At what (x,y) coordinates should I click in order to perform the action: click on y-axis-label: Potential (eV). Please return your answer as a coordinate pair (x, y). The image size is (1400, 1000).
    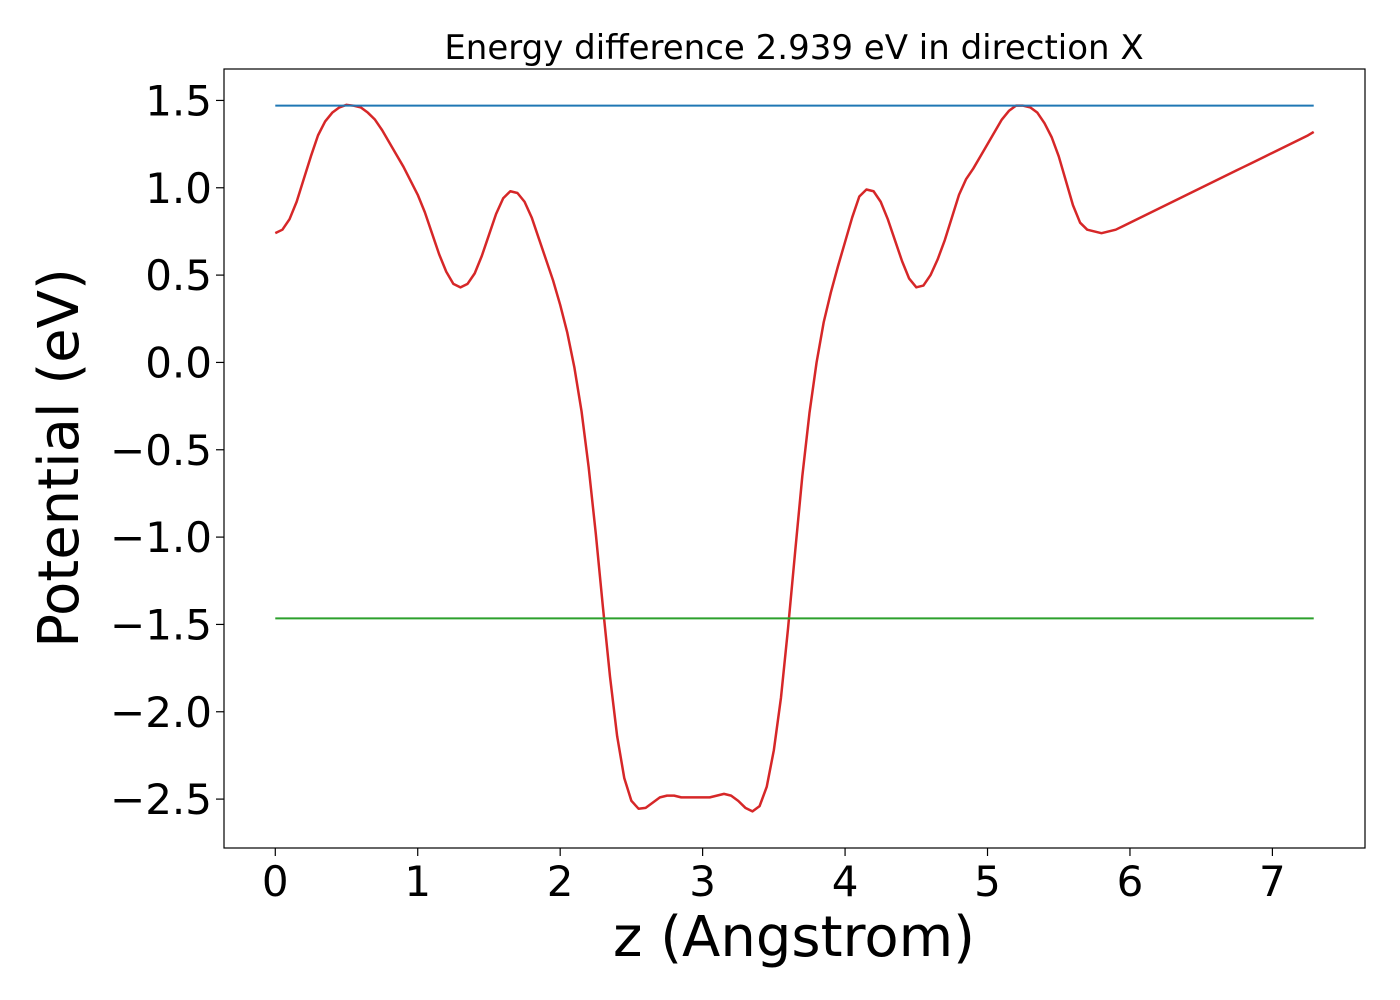
    Looking at the image, I should click on (59, 458).